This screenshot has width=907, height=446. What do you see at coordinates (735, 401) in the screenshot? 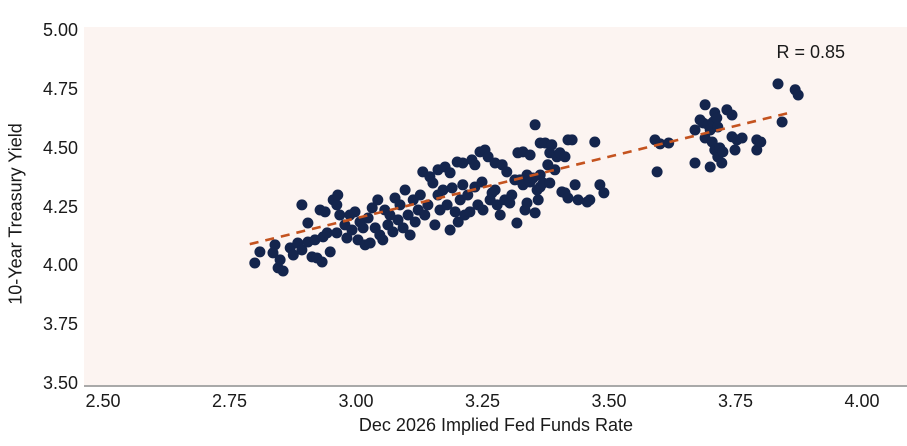
I see `x-tick-label: 3.75` at bounding box center [735, 401].